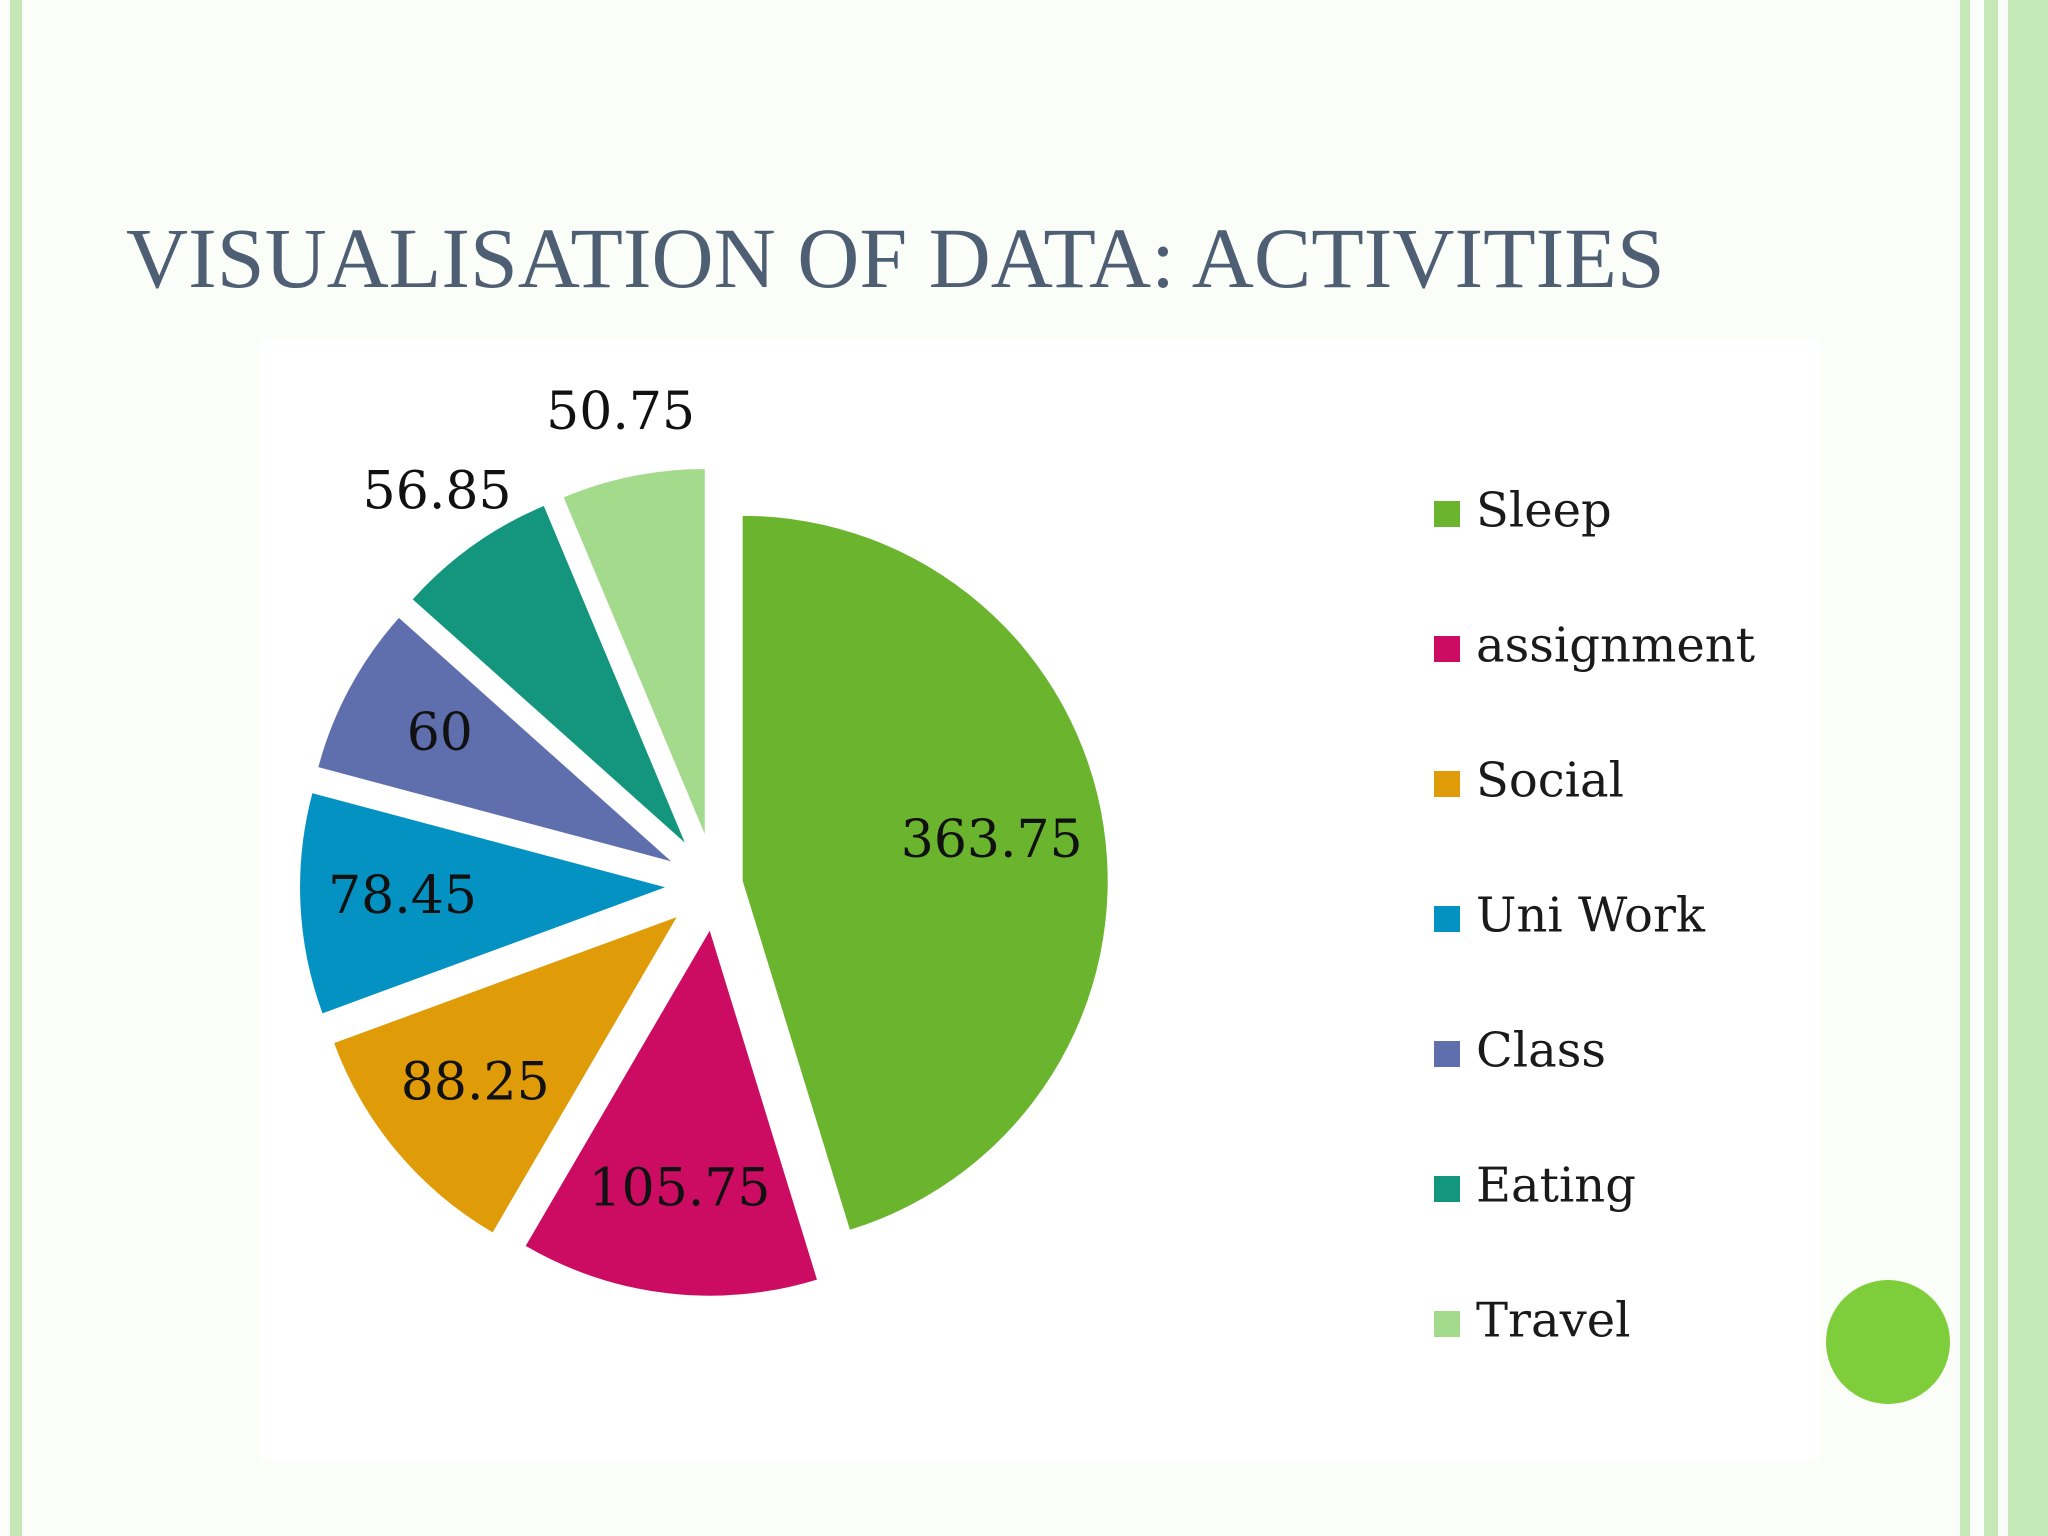 The height and width of the screenshot is (1536, 2048). What do you see at coordinates (1447, 919) in the screenshot?
I see `legend-swatch-uni-work` at bounding box center [1447, 919].